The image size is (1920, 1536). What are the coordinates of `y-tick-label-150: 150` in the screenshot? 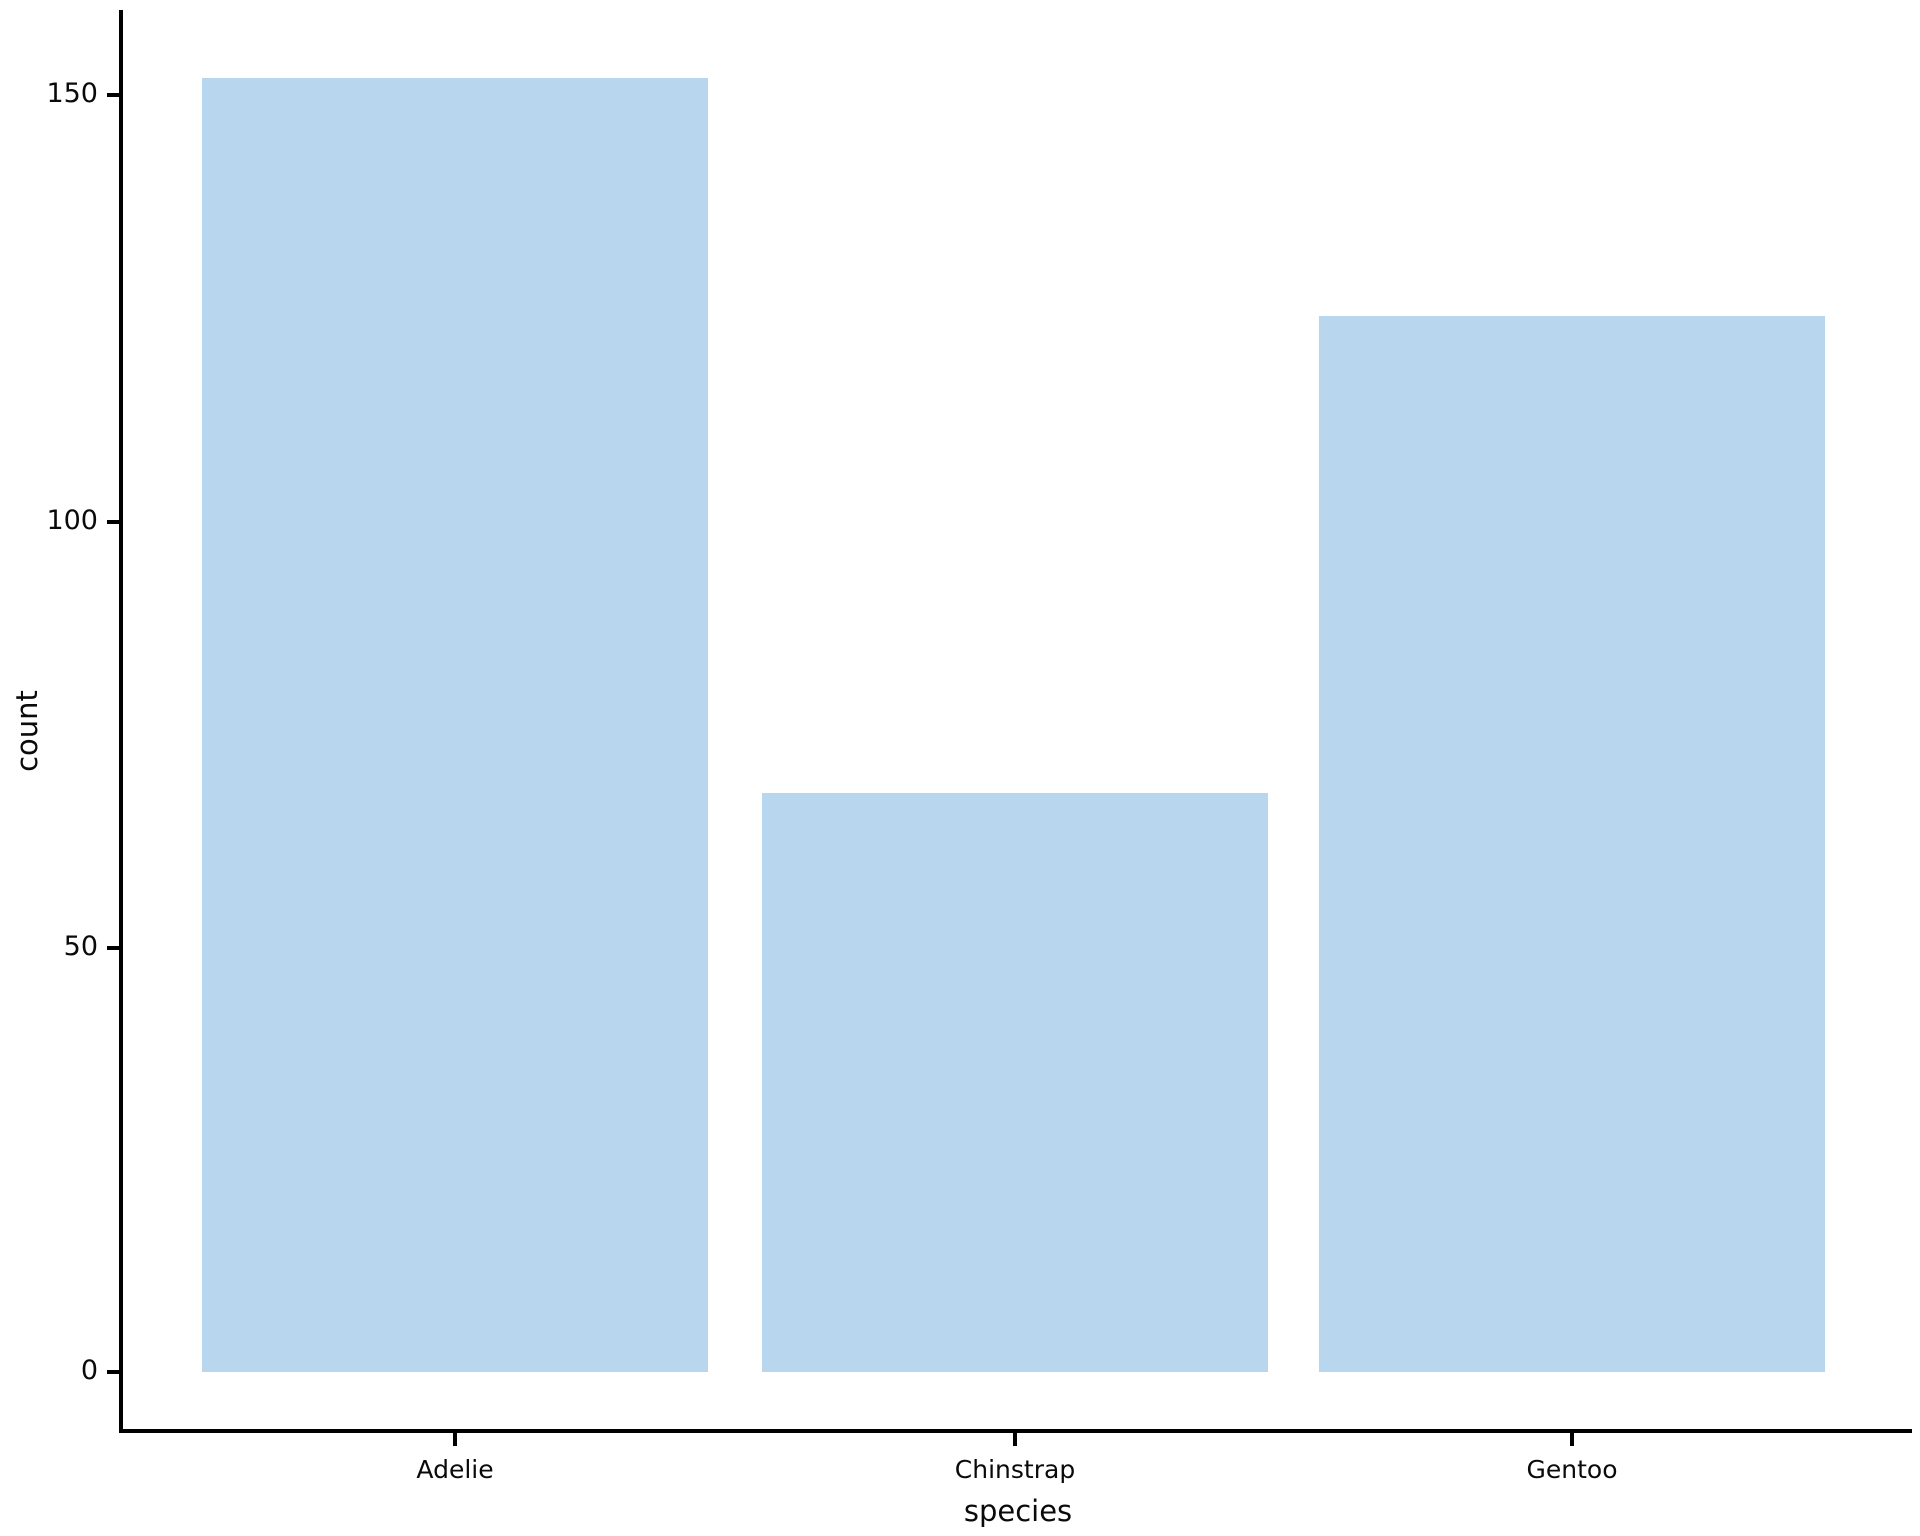 It's located at (72, 93).